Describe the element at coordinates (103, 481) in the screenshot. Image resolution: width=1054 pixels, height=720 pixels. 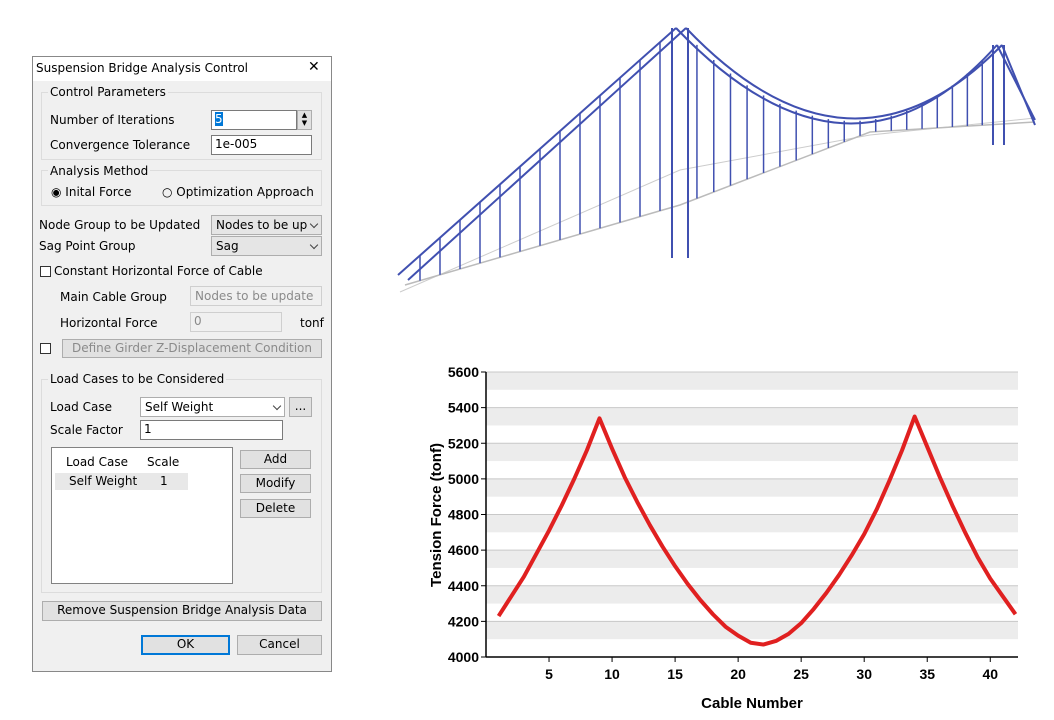
I see `cell: Self Weight` at that location.